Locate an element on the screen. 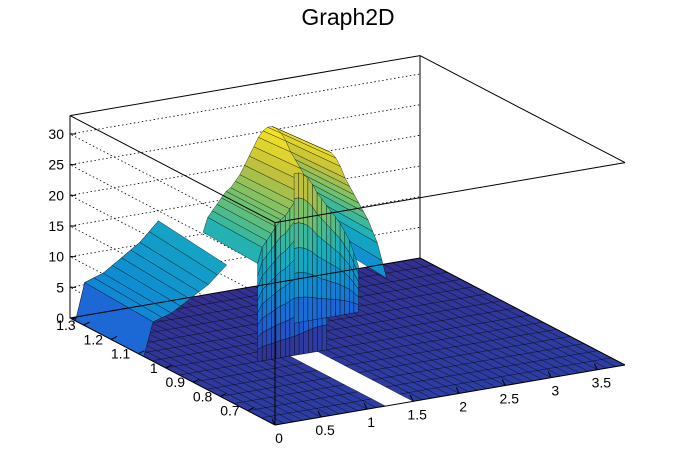  y-tick-label: 1.1 is located at coordinates (121, 354).